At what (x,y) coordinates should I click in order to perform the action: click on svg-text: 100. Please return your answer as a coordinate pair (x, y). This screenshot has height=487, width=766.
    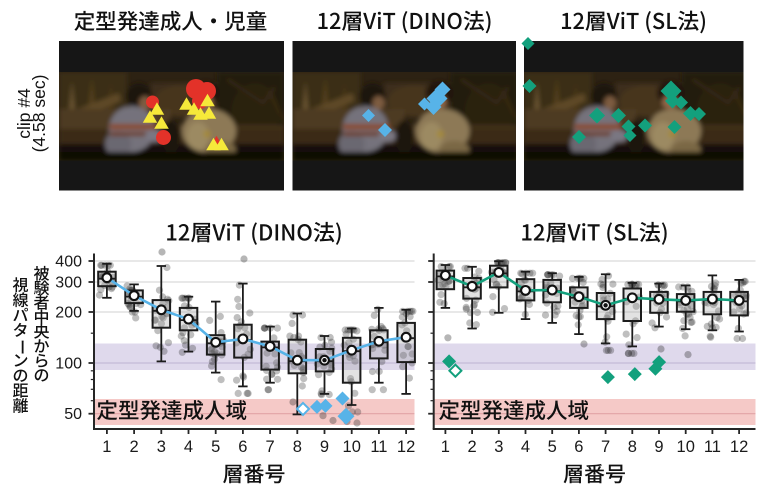
    Looking at the image, I should click on (68, 364).